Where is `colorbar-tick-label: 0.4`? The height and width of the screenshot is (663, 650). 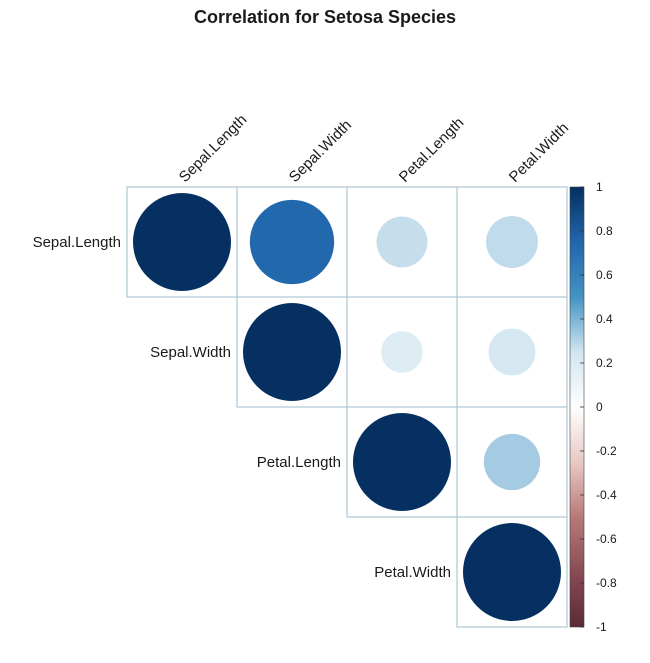
colorbar-tick-label: 0.4 is located at coordinates (604, 319).